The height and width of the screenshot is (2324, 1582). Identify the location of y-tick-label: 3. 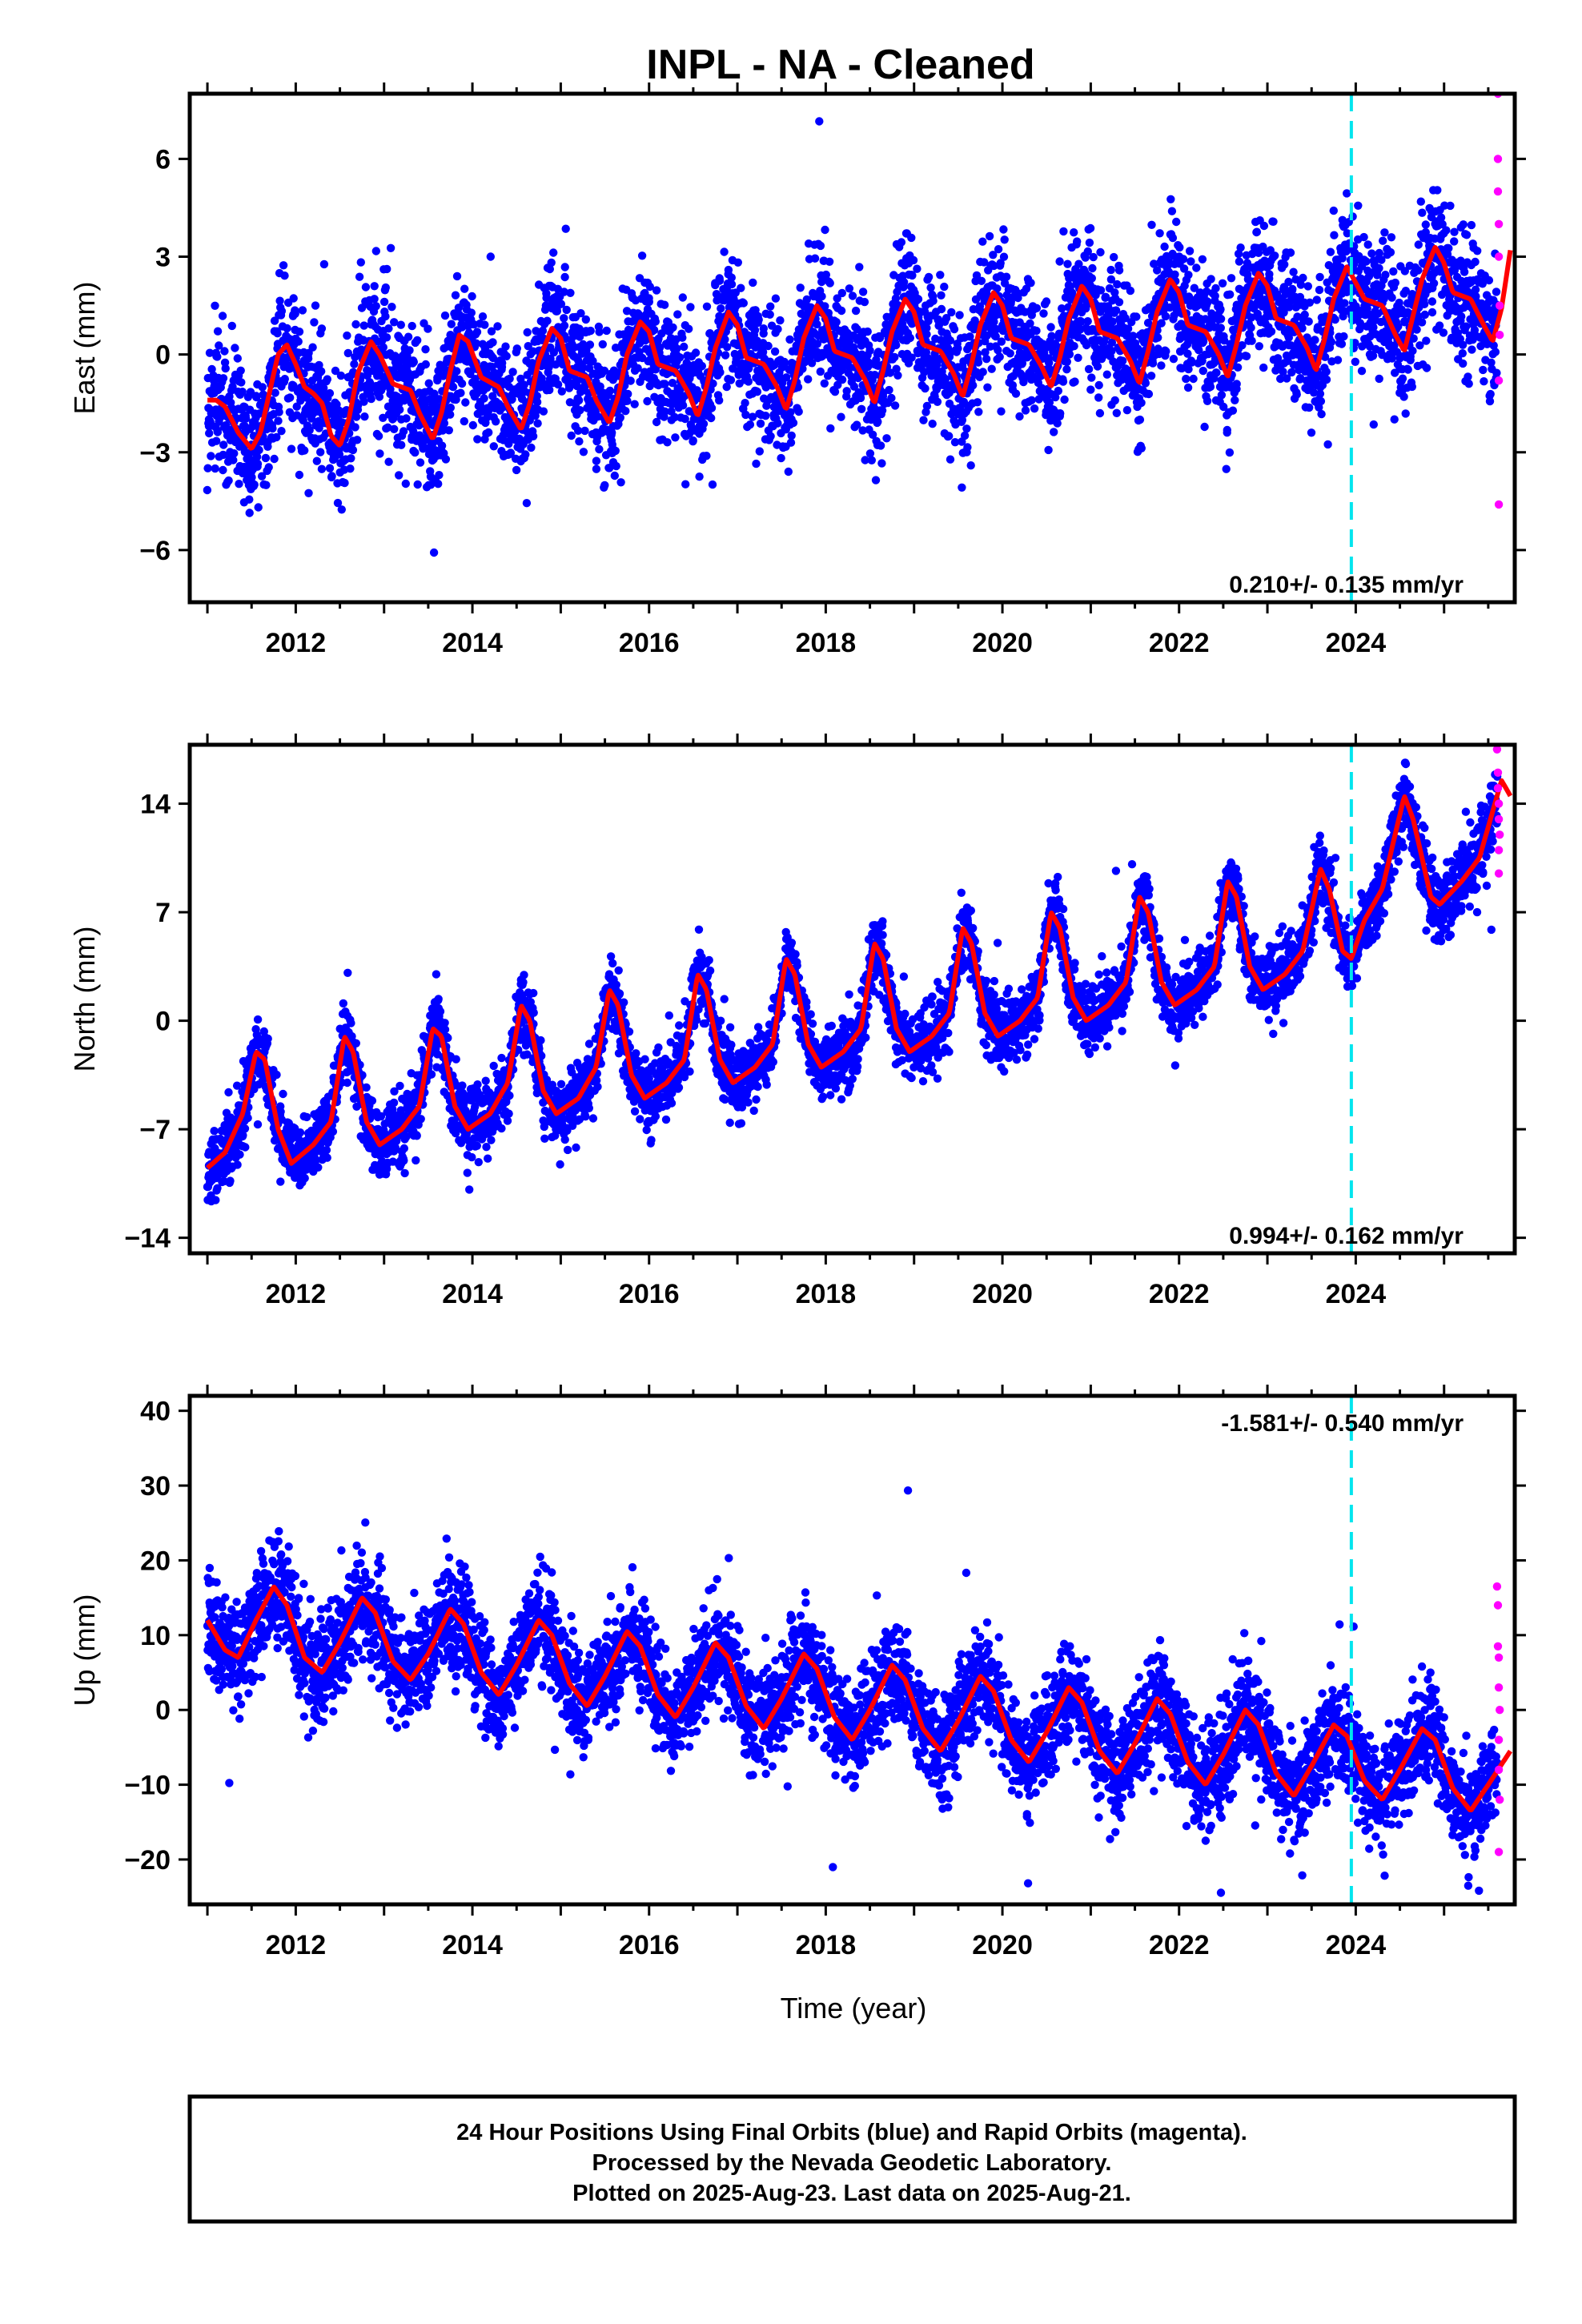
(163, 258).